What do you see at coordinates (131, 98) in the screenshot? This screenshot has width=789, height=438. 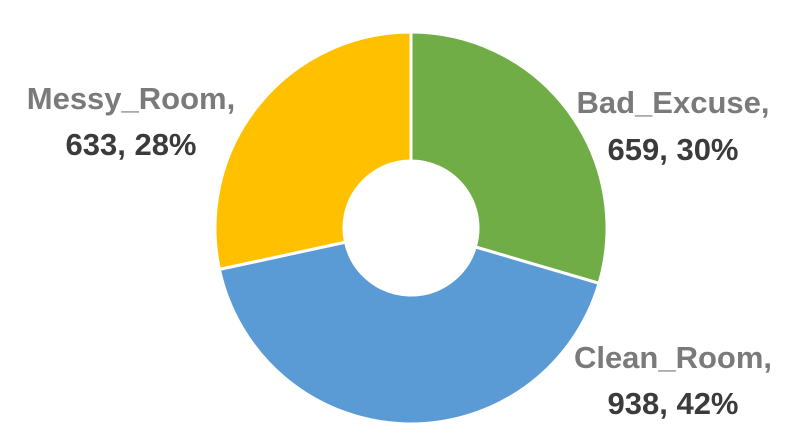 I see `label-messy-room-name: Messy_Room,` at bounding box center [131, 98].